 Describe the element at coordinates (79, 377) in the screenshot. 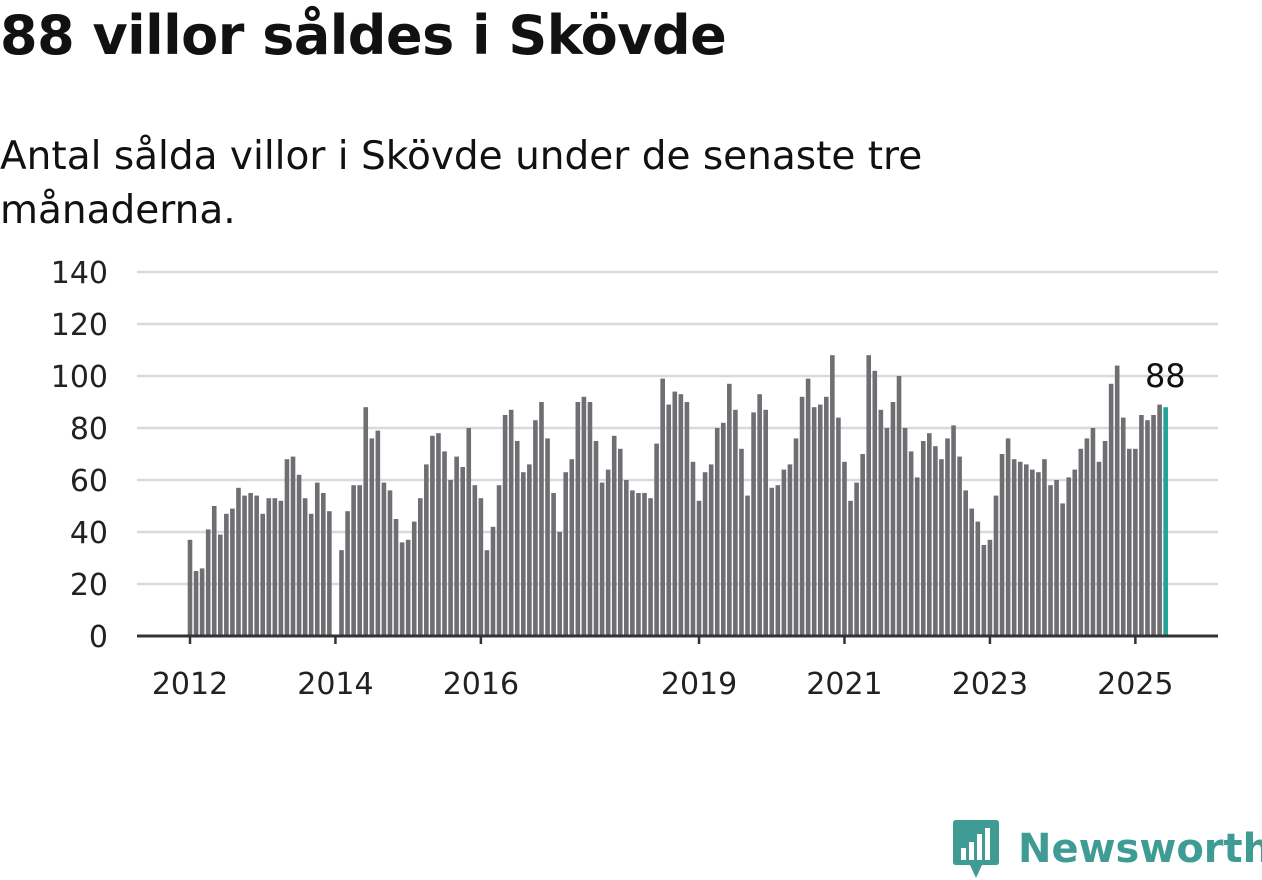

I see `y-tick-label-100: 100` at that location.